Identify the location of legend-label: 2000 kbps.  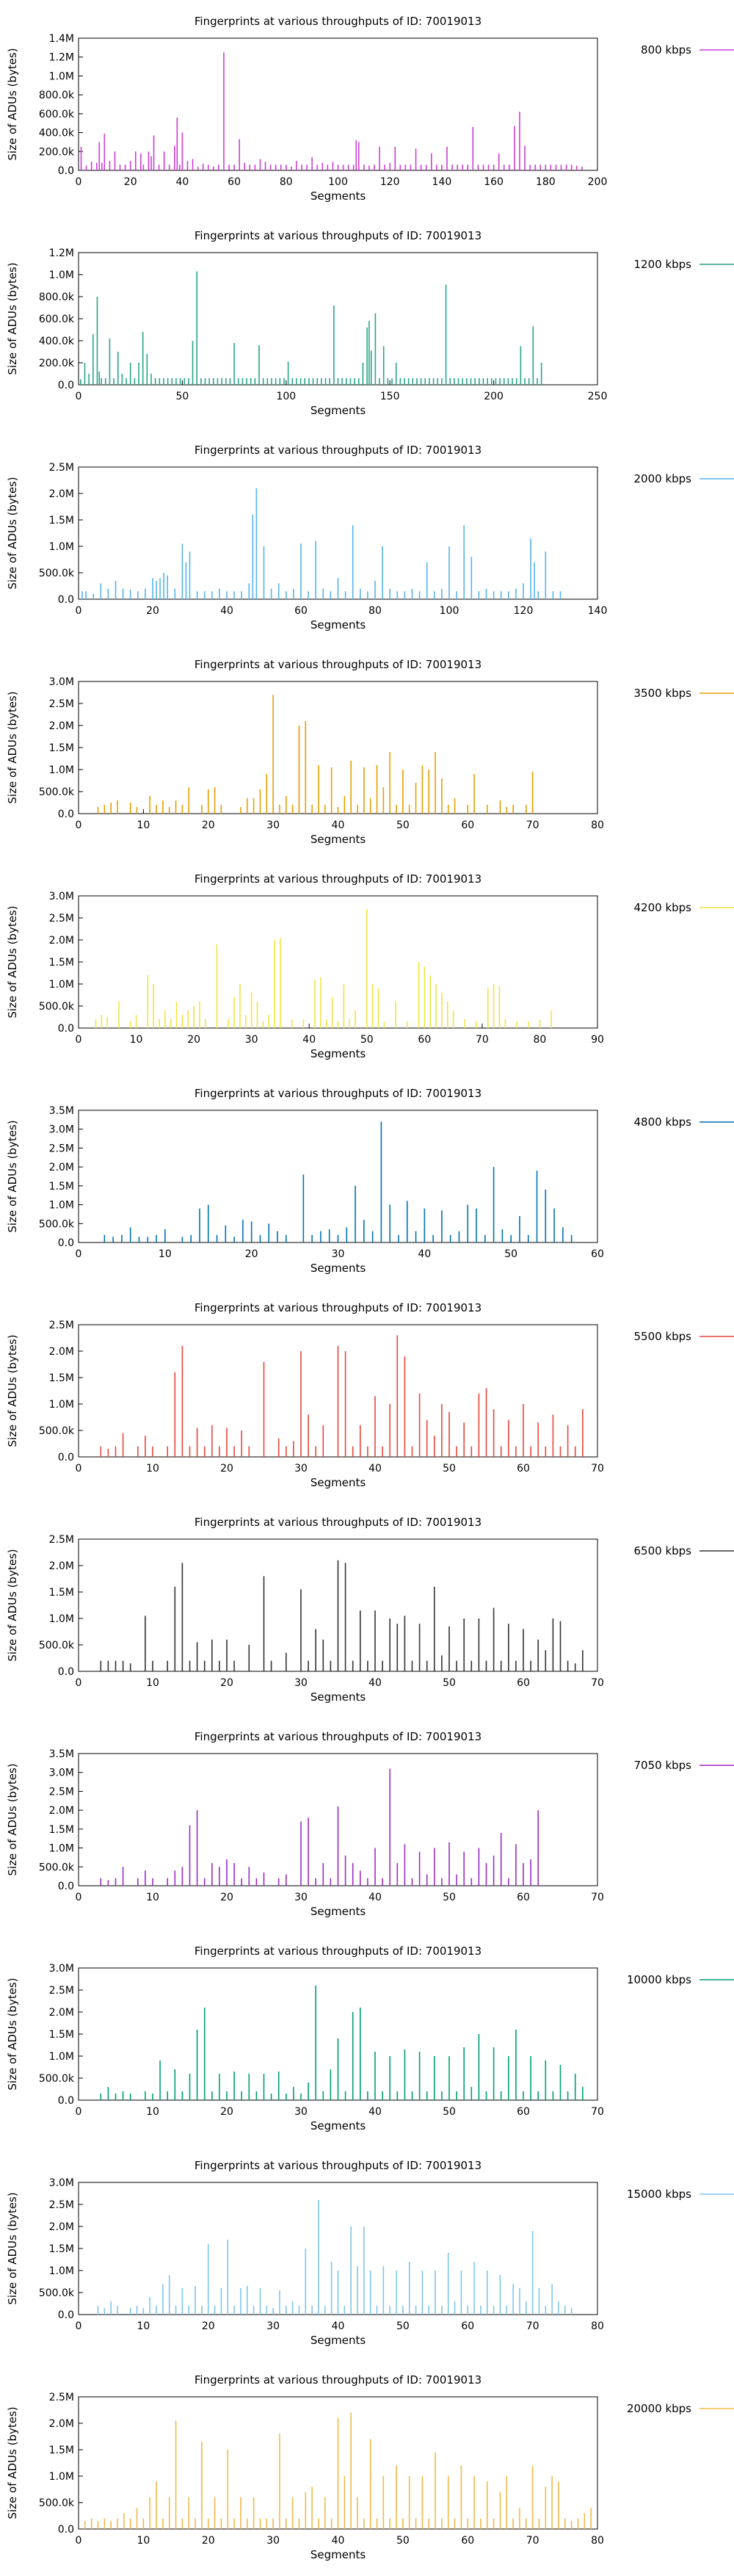
(663, 478).